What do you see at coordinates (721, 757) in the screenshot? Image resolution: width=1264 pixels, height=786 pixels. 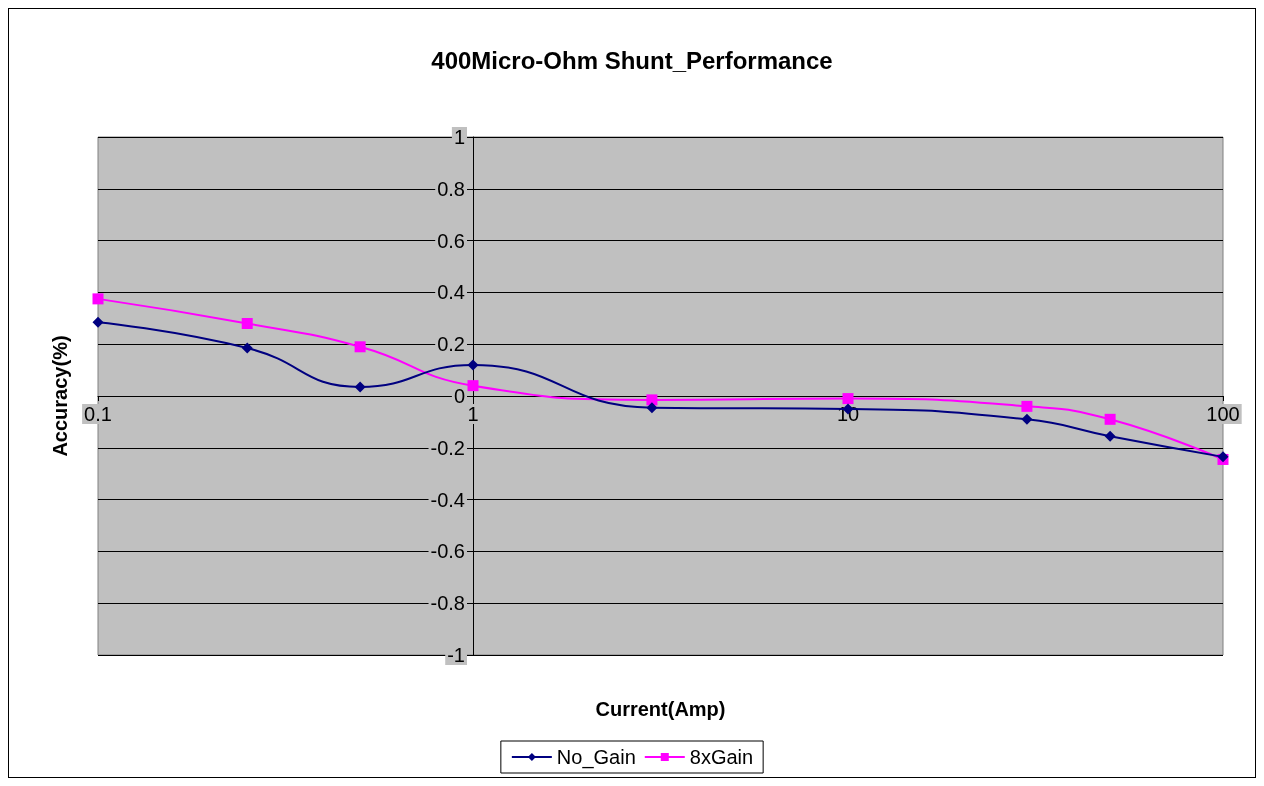 I see `legend-label: 8xGain` at bounding box center [721, 757].